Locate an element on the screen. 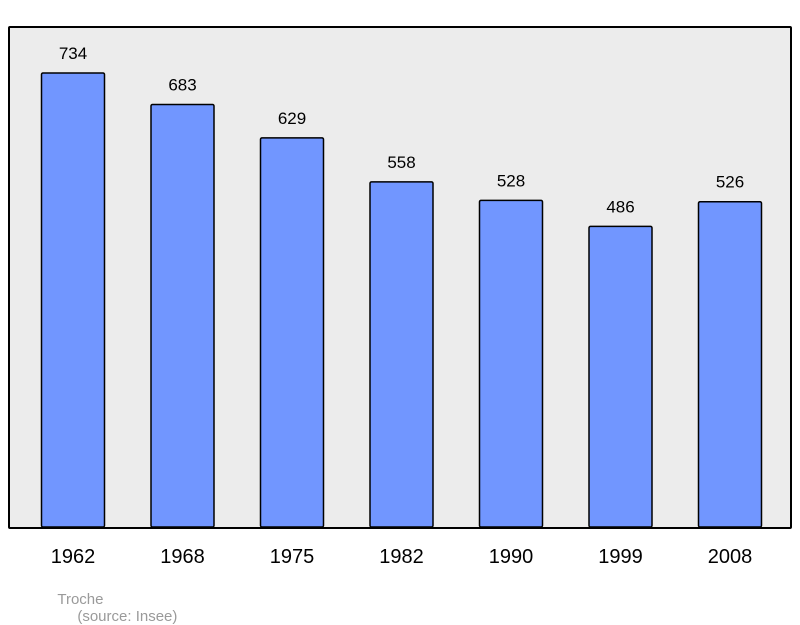 This screenshot has height=625, width=800. value-label-1962: 734 is located at coordinates (73, 53).